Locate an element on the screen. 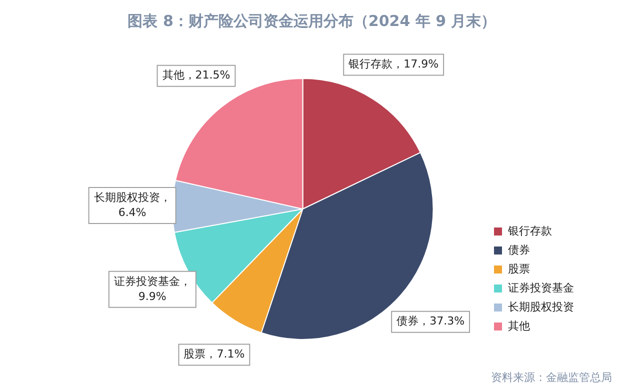  data-label: 债券，37.3% is located at coordinates (430, 321).